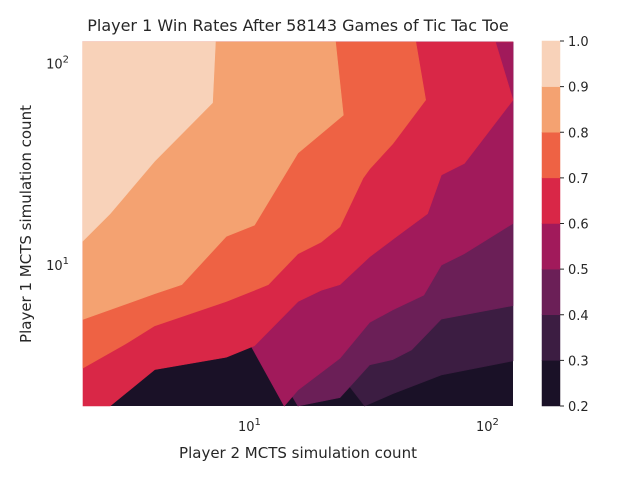  What do you see at coordinates (249, 426) in the screenshot?
I see `x-tick-label: 10¹` at bounding box center [249, 426].